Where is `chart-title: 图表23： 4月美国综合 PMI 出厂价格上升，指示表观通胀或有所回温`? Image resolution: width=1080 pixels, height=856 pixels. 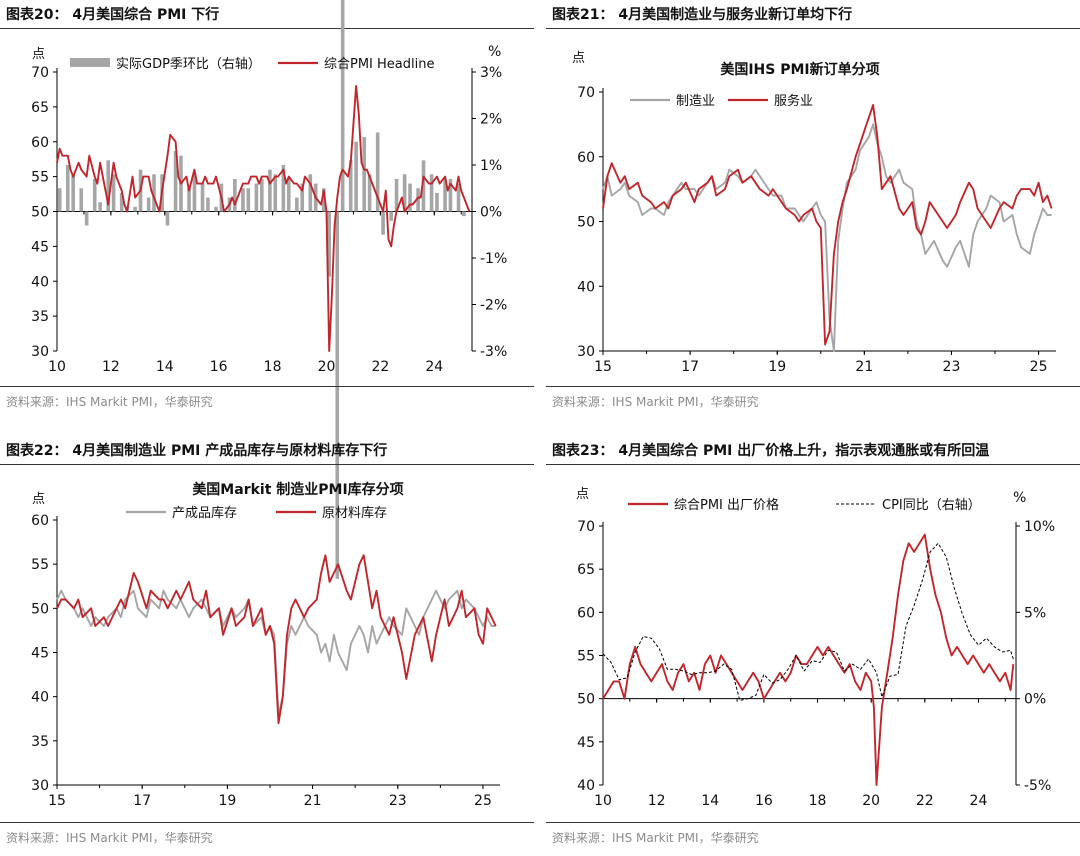
chart-title: 图表23： 4月美国综合 PMI 出厂价格上升，指示表观通胀或有所回温 is located at coordinates (771, 451).